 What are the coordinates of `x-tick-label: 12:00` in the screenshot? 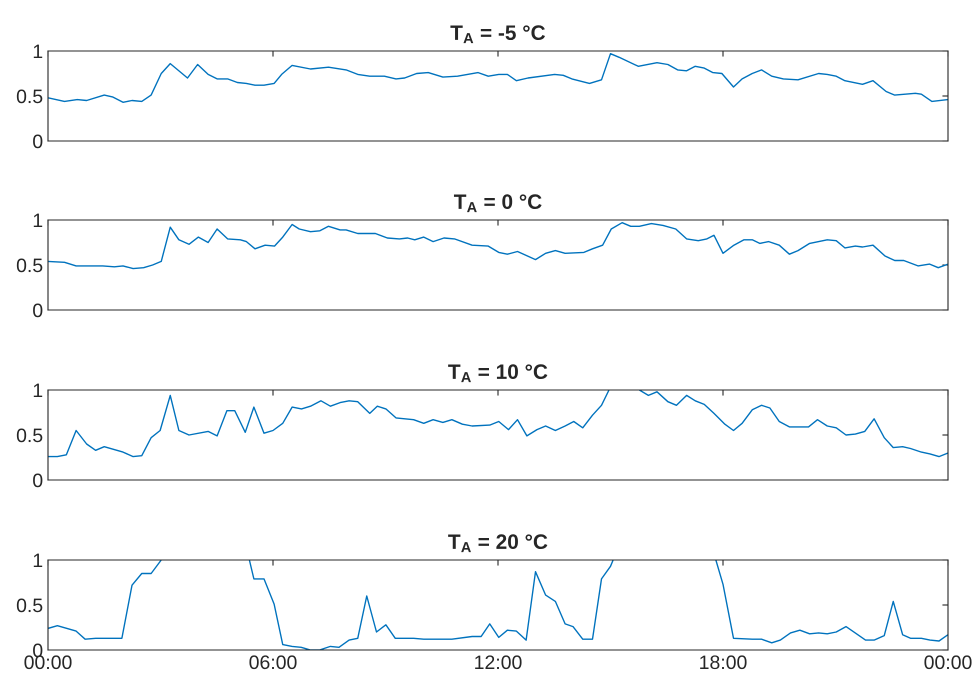 It's located at (498, 662).